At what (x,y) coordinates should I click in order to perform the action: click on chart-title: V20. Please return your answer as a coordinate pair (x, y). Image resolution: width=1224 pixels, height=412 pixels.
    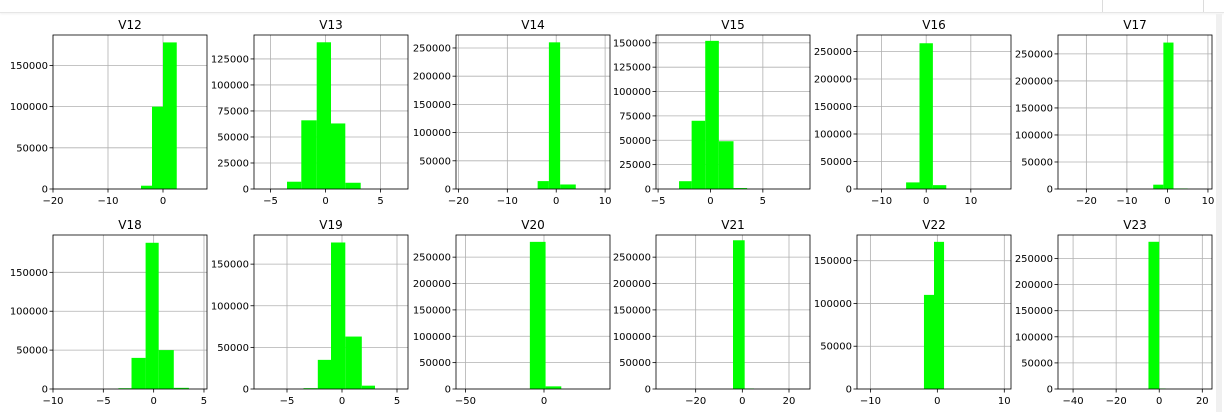
    Looking at the image, I should click on (532, 225).